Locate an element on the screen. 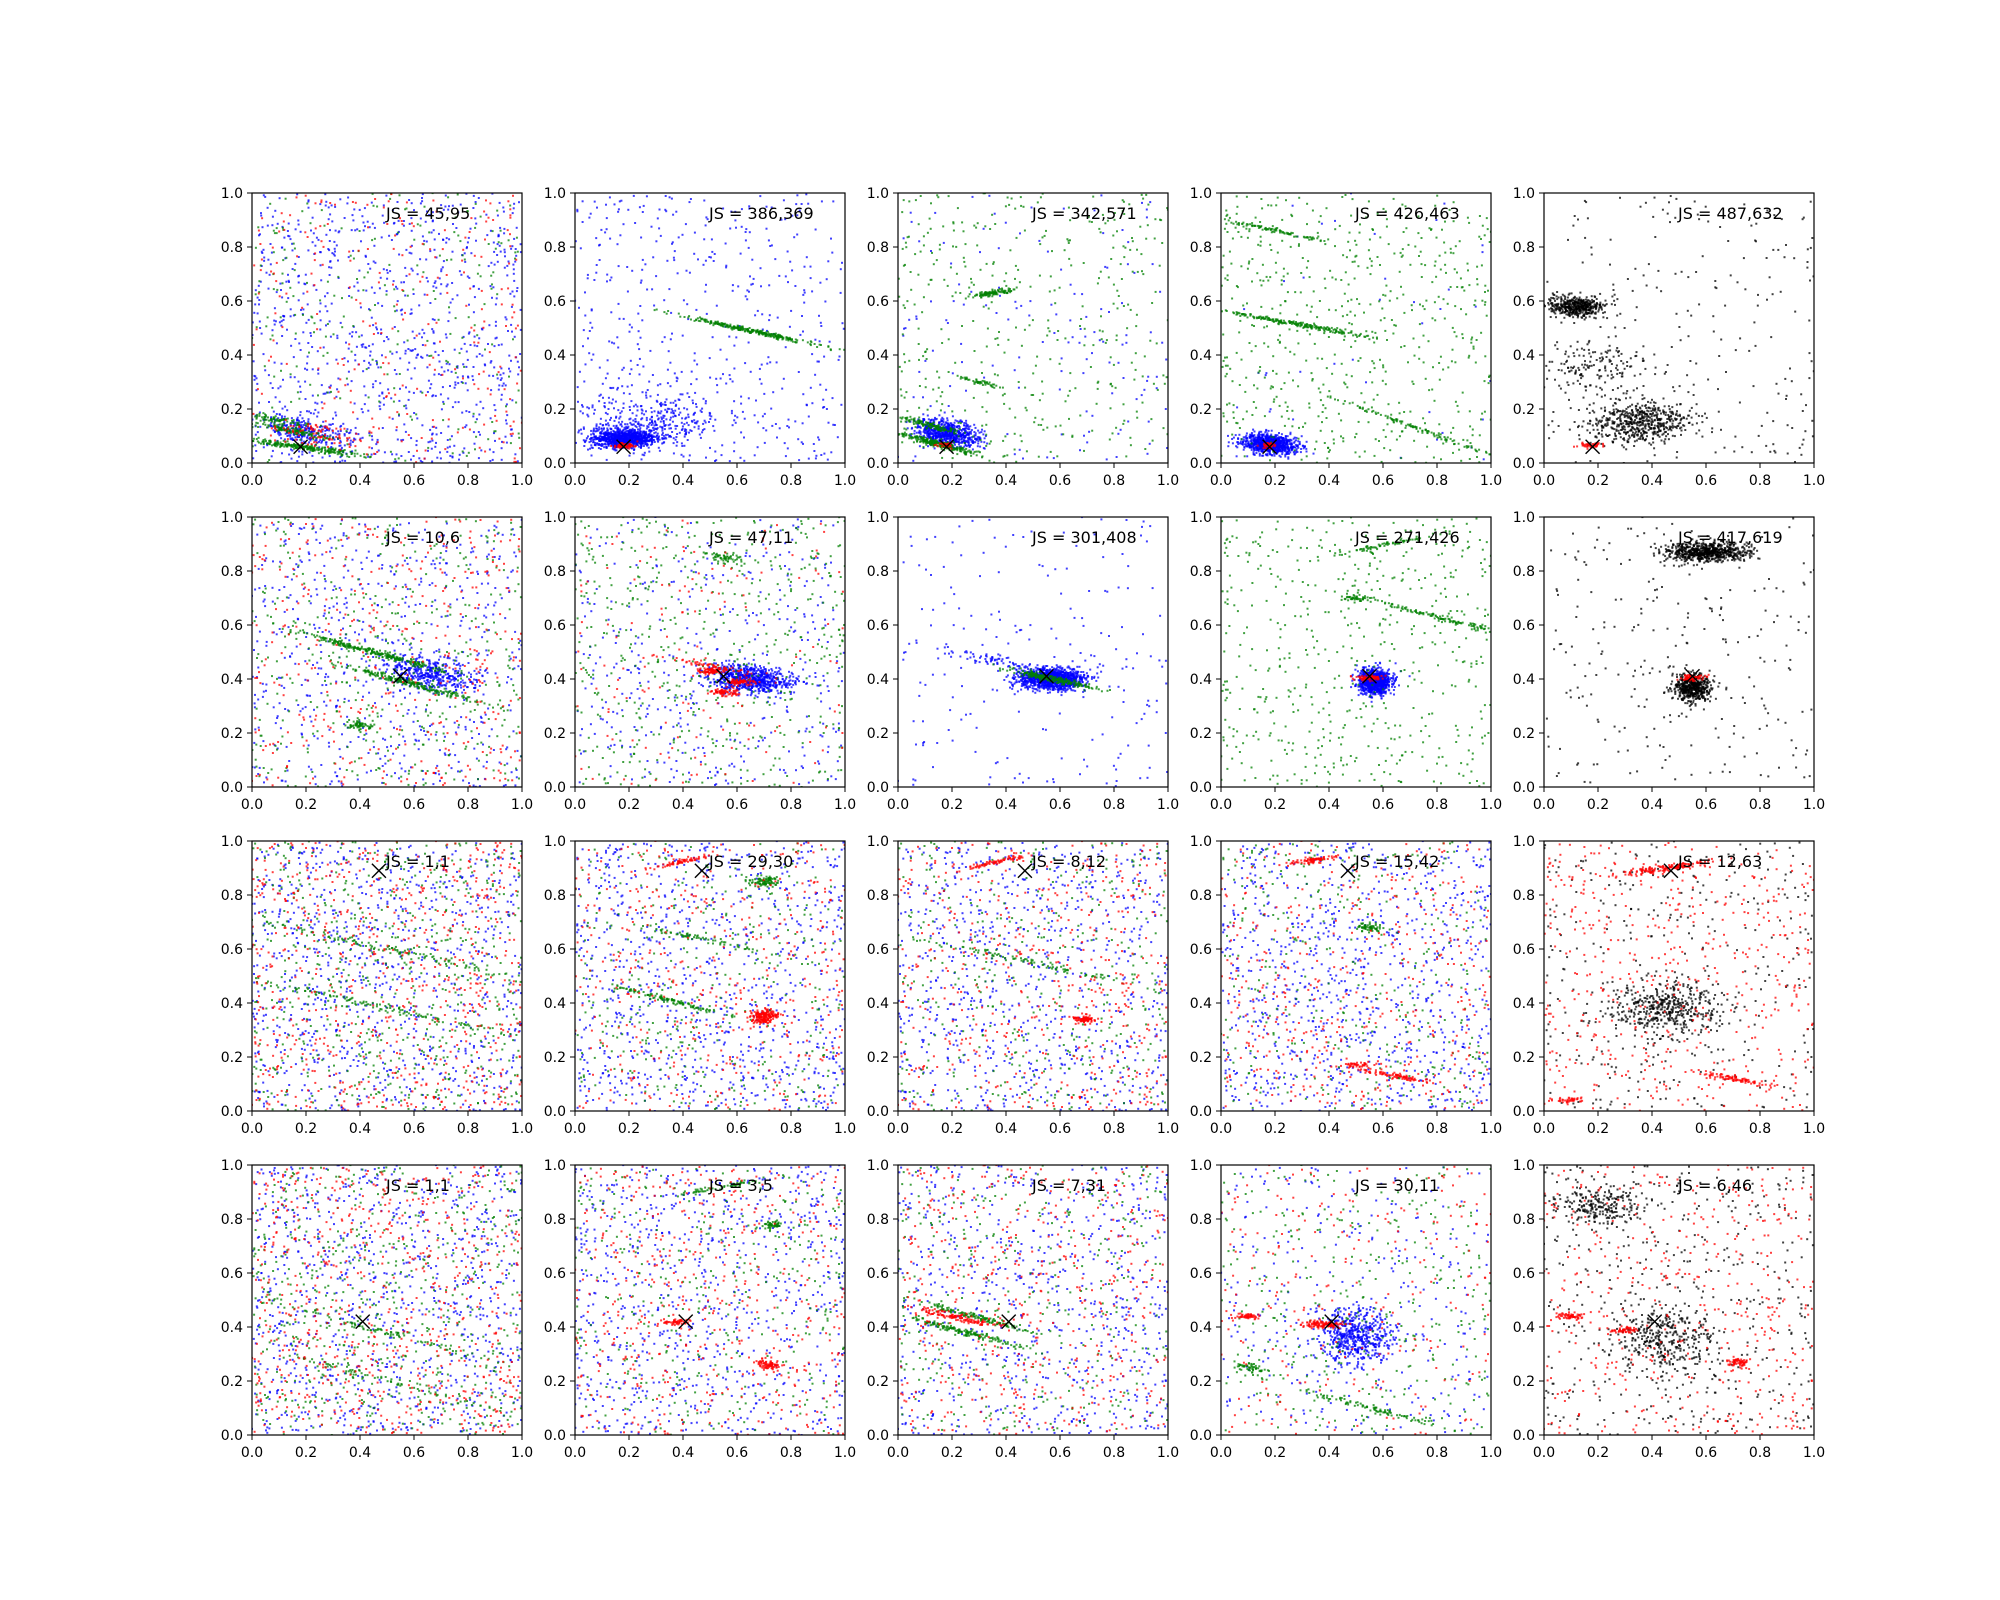 The width and height of the screenshot is (2000, 1600). scatter-points is located at coordinates (710, 328).